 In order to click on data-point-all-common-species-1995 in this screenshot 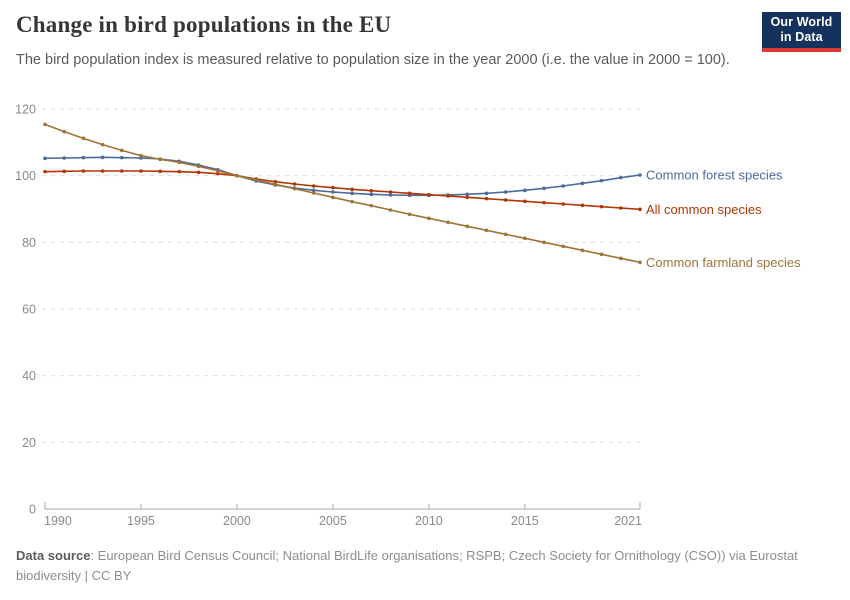, I will do `click(141, 171)`.